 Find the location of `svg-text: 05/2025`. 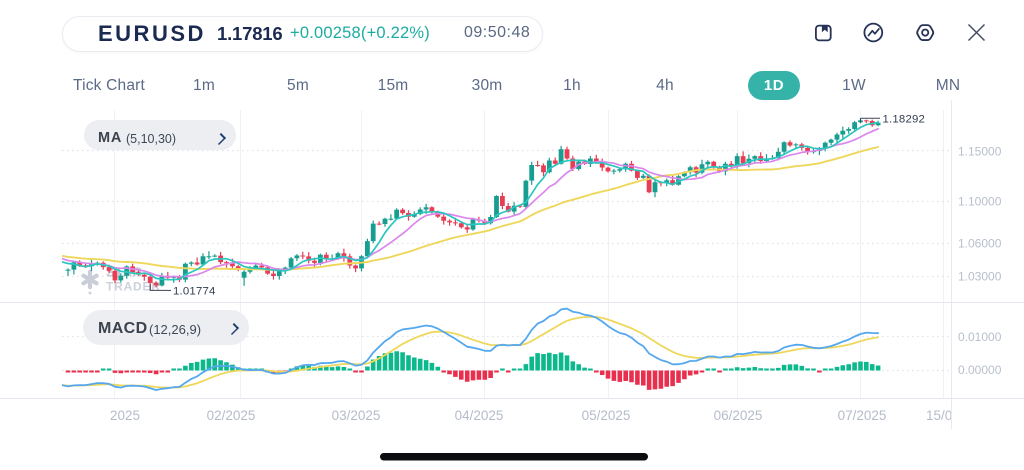

svg-text: 05/2025 is located at coordinates (606, 415).